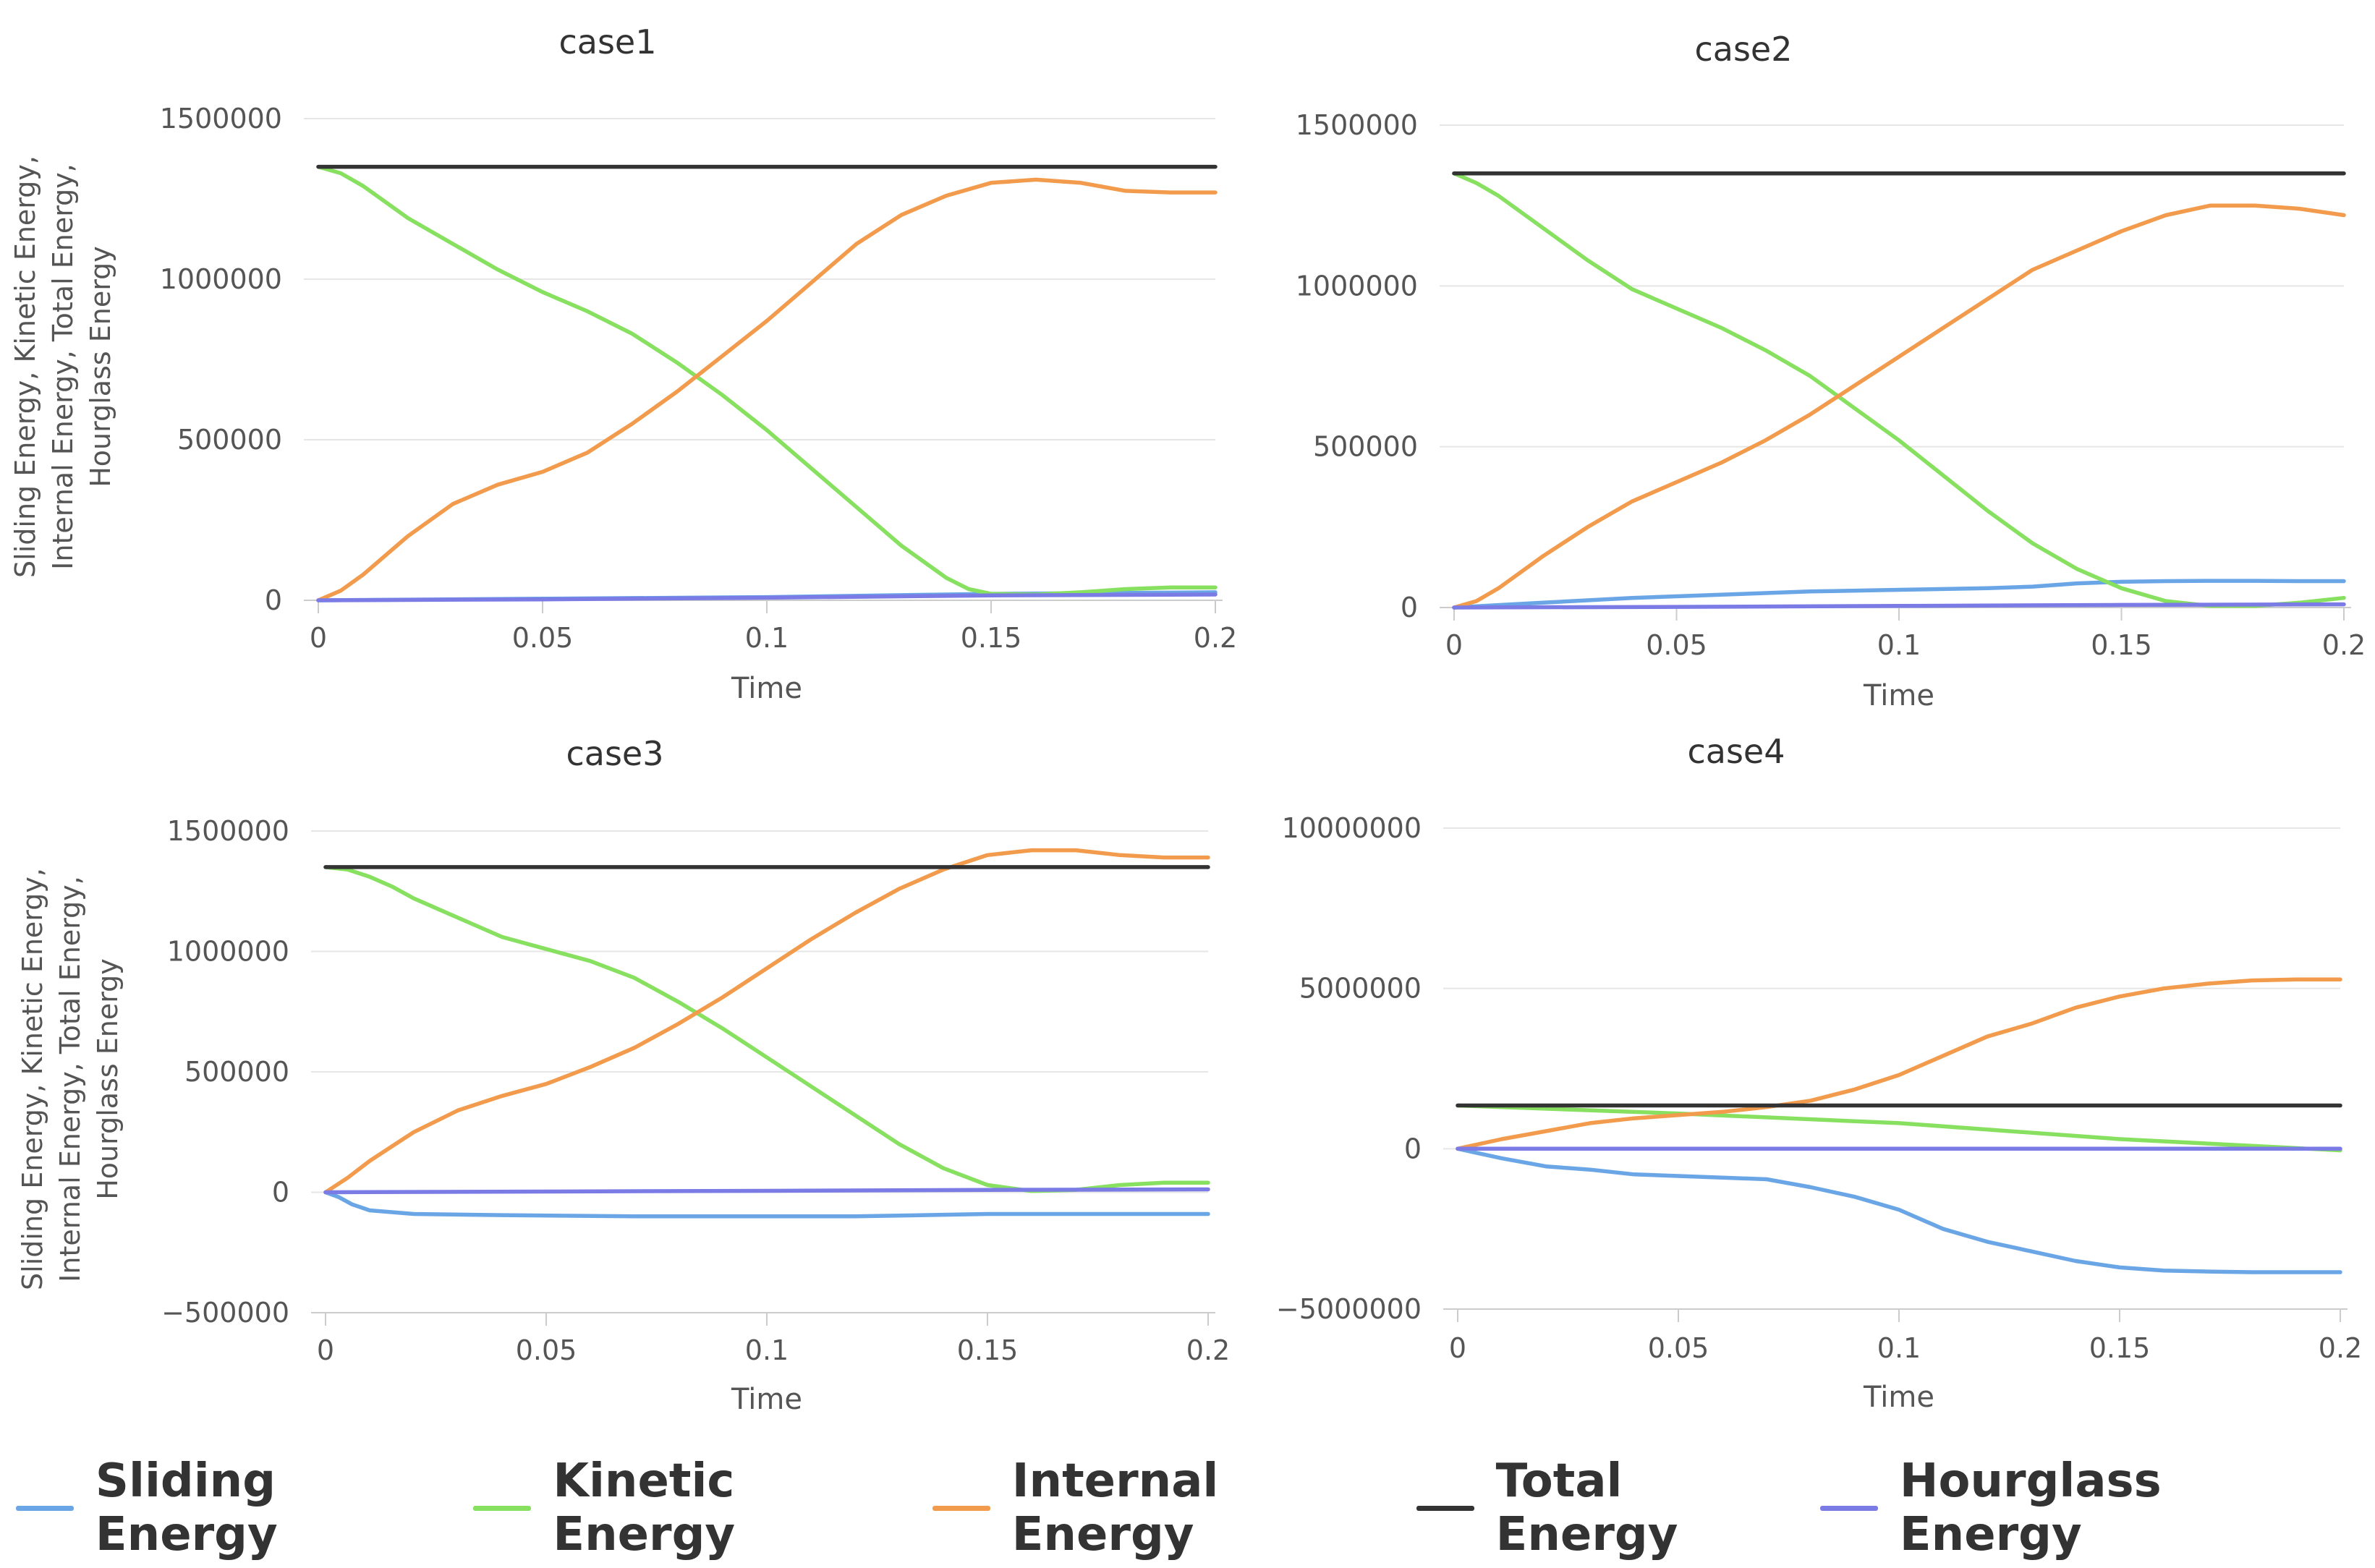  I want to click on legend-label-sliding-energy: Sliding Energy, so click(186, 1507).